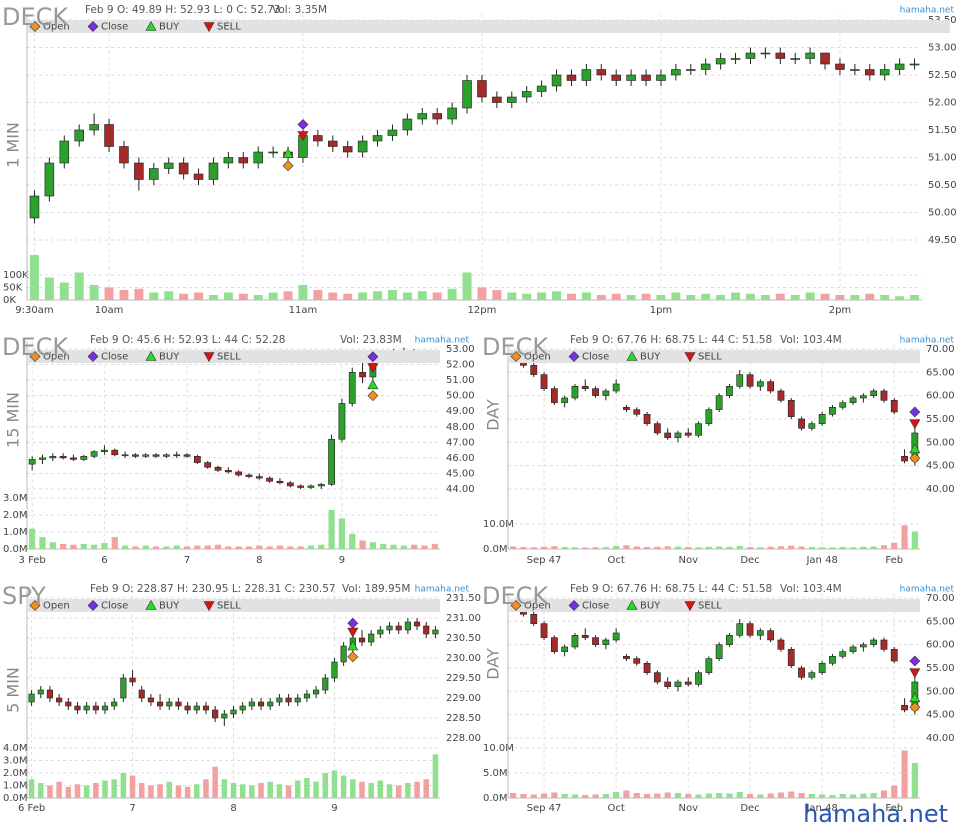 This screenshot has width=960, height=826. Describe the element at coordinates (371, 340) in the screenshot. I see `volume-info: Vol: 23.83M` at that location.